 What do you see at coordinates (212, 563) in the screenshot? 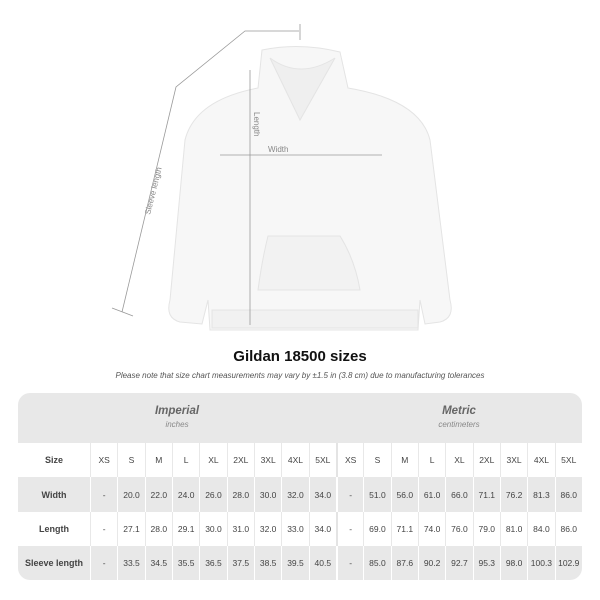
I see `imperial-cell: 36.5` at bounding box center [212, 563].